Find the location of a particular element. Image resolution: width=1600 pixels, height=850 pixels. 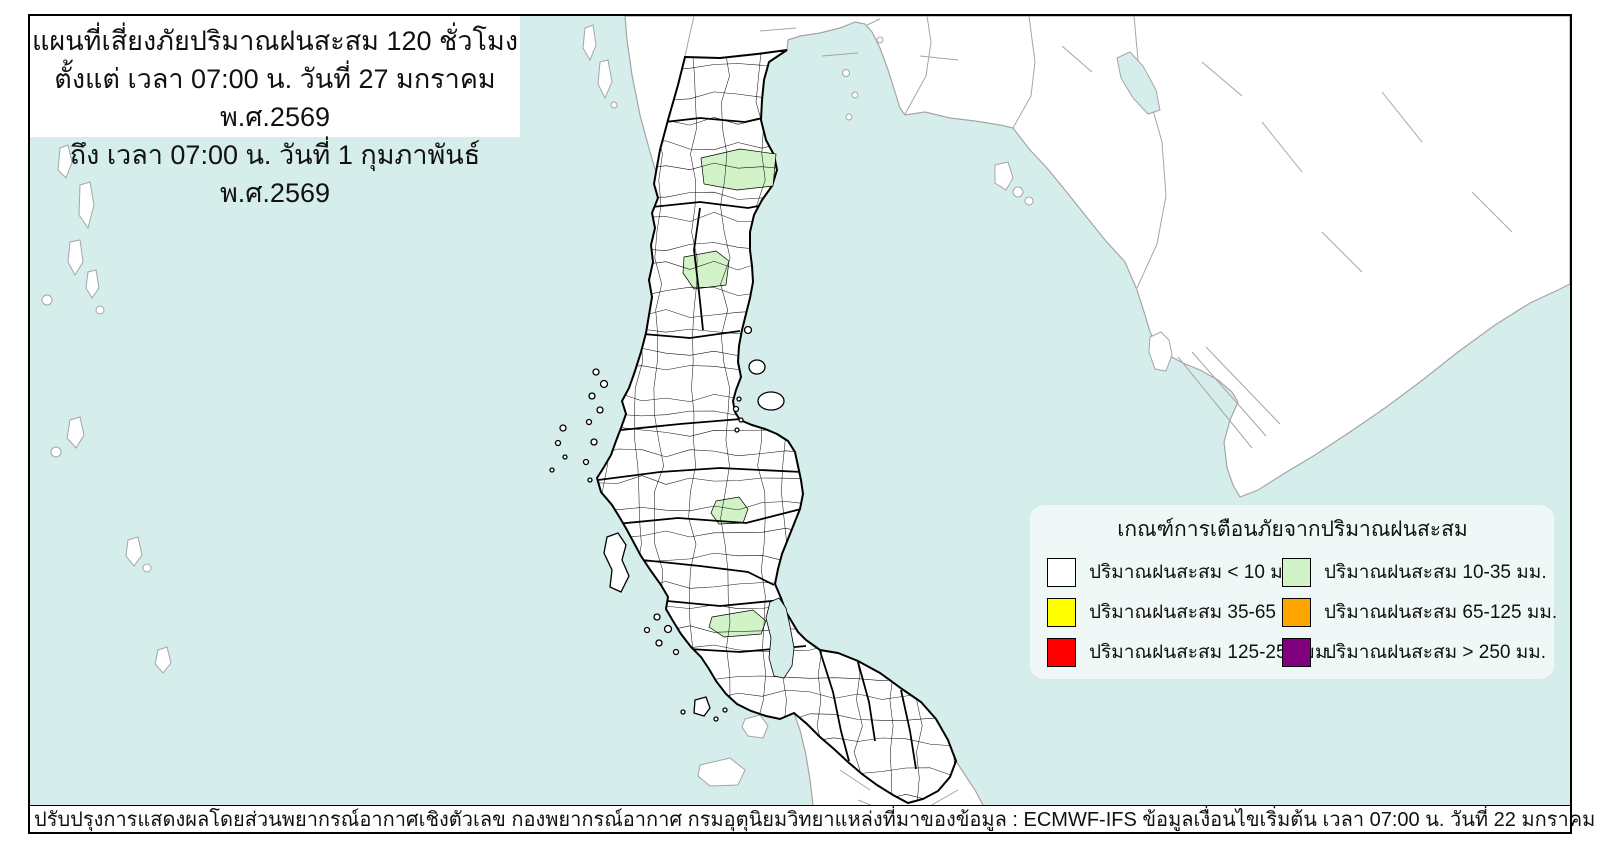

legend-item: ปริมาณฝนสะสม 125-250 มม. is located at coordinates (1190, 652).